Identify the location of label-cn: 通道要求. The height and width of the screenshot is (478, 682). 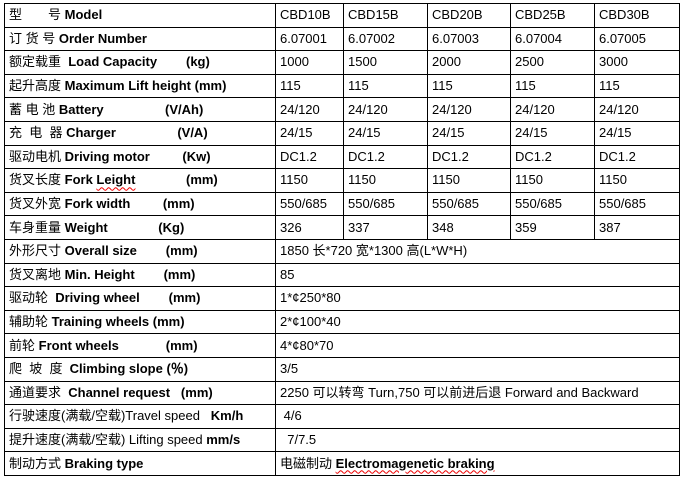
(39, 392).